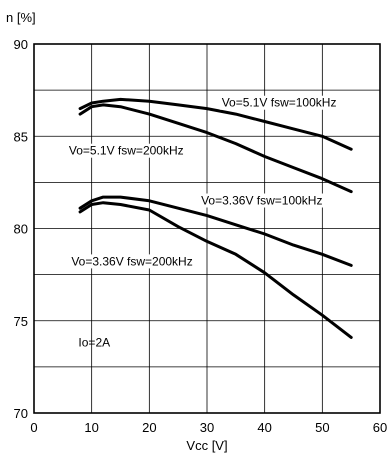 Image resolution: width=392 pixels, height=456 pixels. Describe the element at coordinates (149, 427) in the screenshot. I see `x-tick-label: 20` at that location.